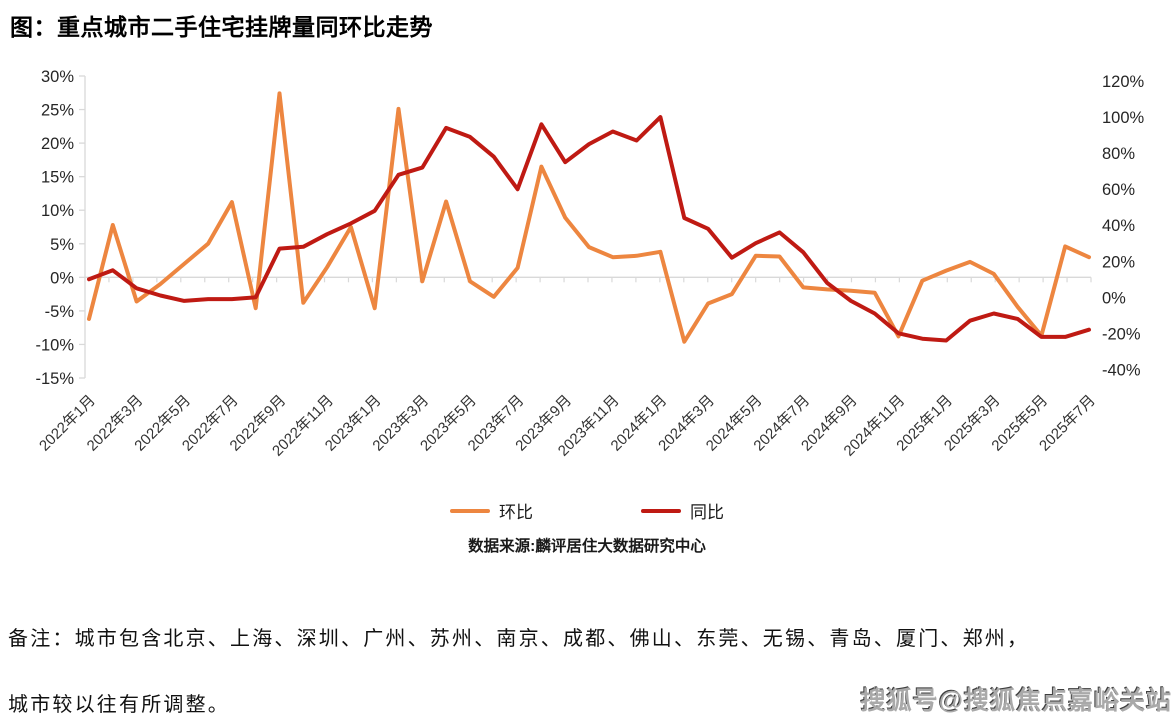 The height and width of the screenshot is (721, 1174). What do you see at coordinates (1123, 118) in the screenshot?
I see `right-axis-tick-label: 100%` at bounding box center [1123, 118].